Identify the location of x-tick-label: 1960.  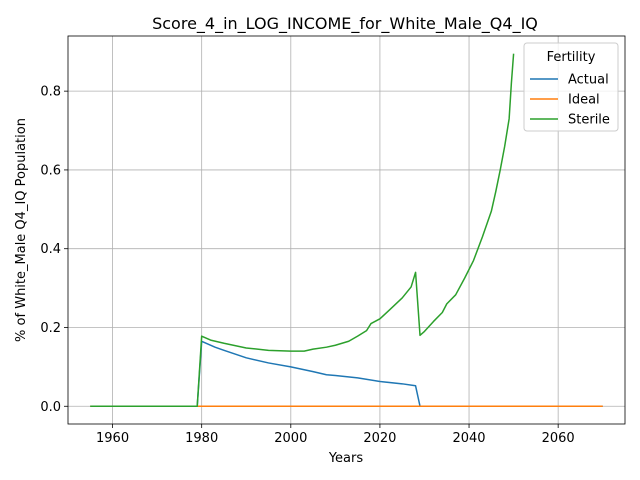
(112, 438).